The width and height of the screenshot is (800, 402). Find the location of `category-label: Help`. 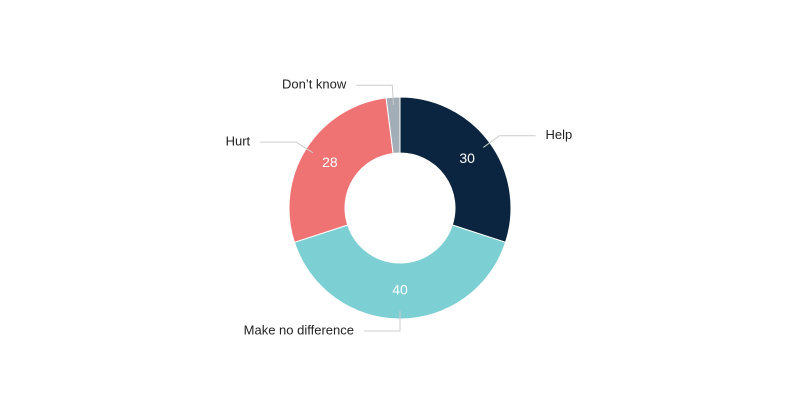

category-label: Help is located at coordinates (559, 134).